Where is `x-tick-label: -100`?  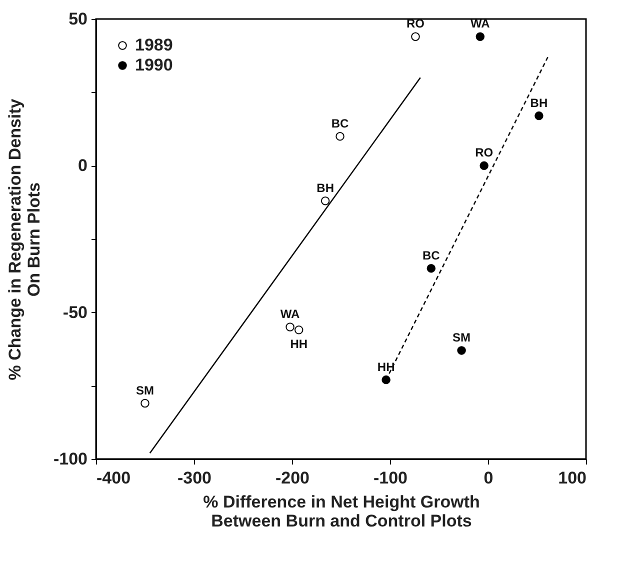
x-tick-label: -100 is located at coordinates (390, 478).